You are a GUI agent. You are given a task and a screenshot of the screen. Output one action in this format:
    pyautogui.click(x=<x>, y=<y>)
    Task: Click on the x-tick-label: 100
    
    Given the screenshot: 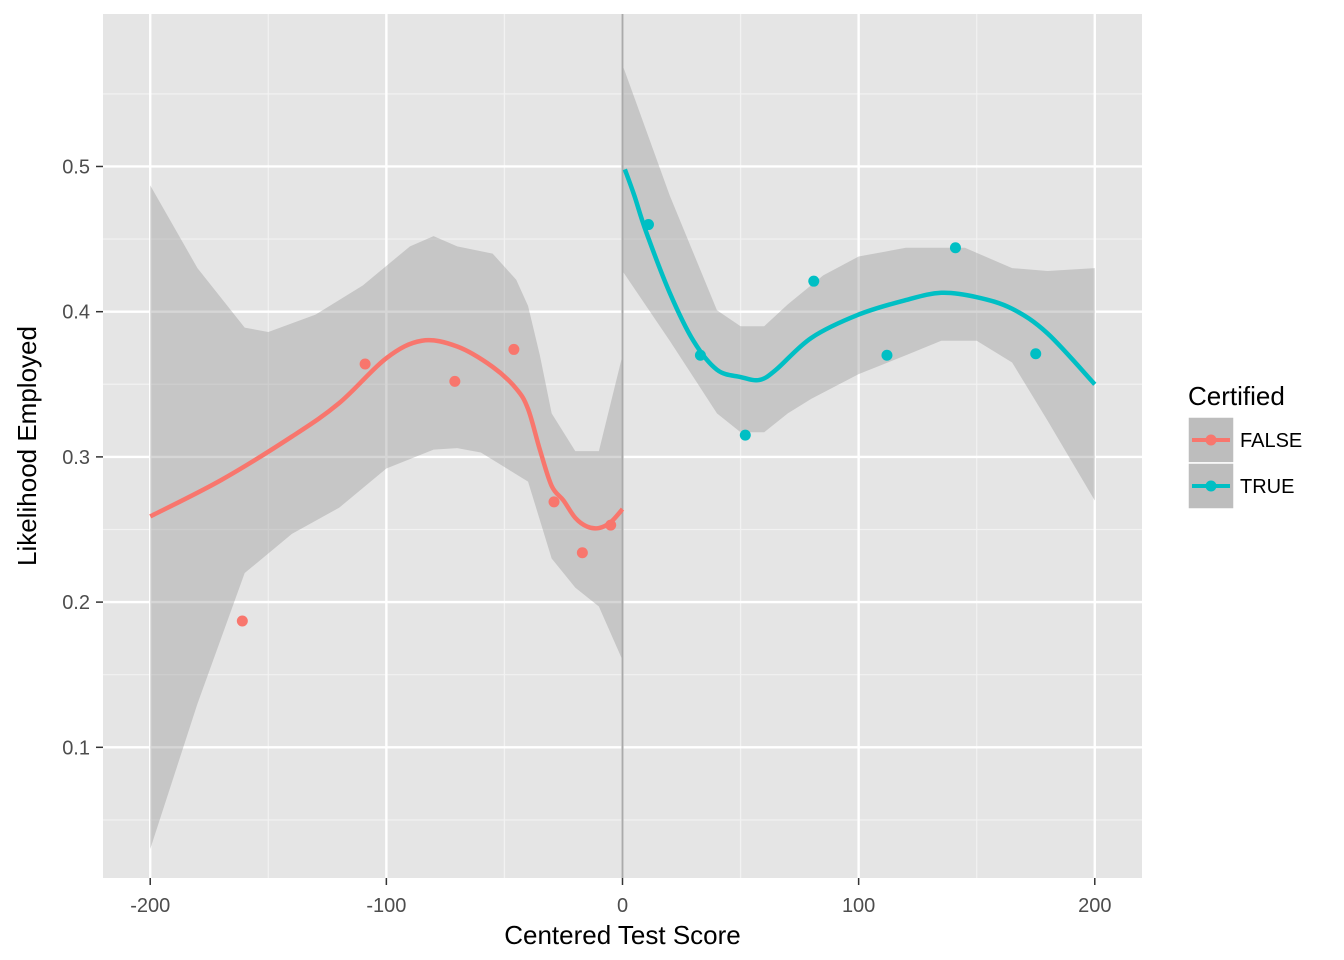 What is the action you would take?
    pyautogui.click(x=858, y=906)
    